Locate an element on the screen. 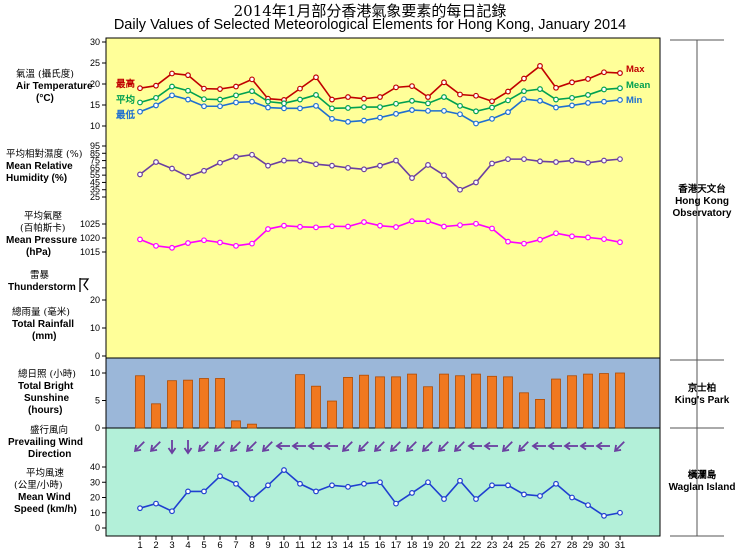  x-tick-label: 5 is located at coordinates (203, 545).